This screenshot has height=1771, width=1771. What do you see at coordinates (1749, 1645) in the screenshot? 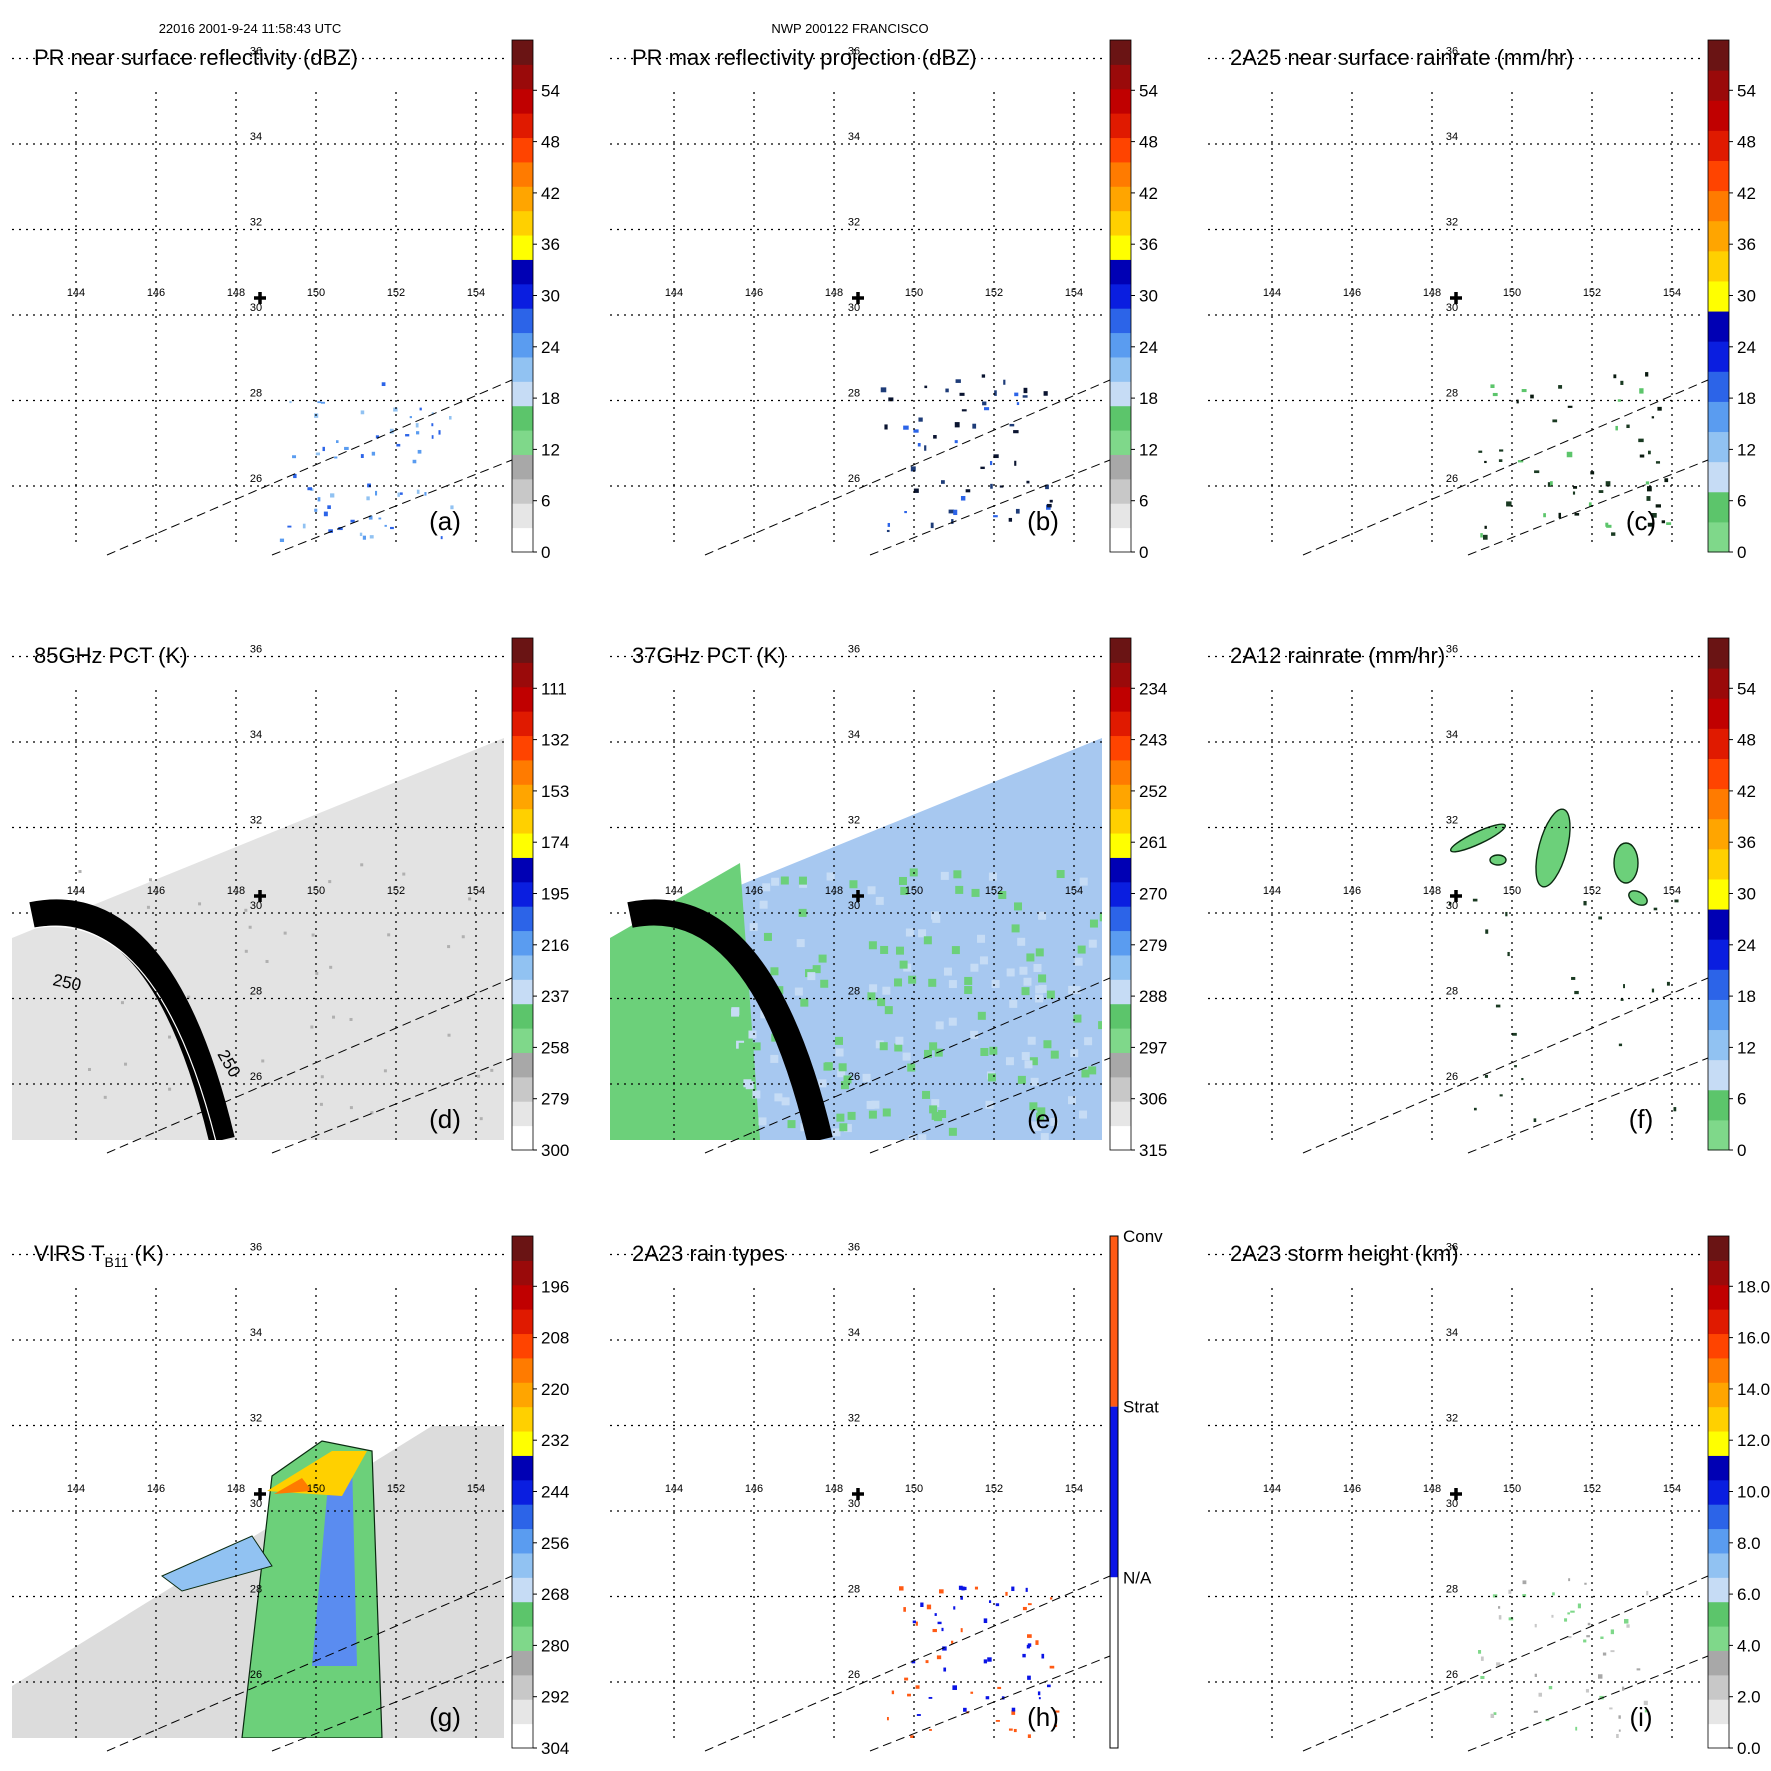
I see `colorbar-tick-label: 4.0` at bounding box center [1749, 1645].